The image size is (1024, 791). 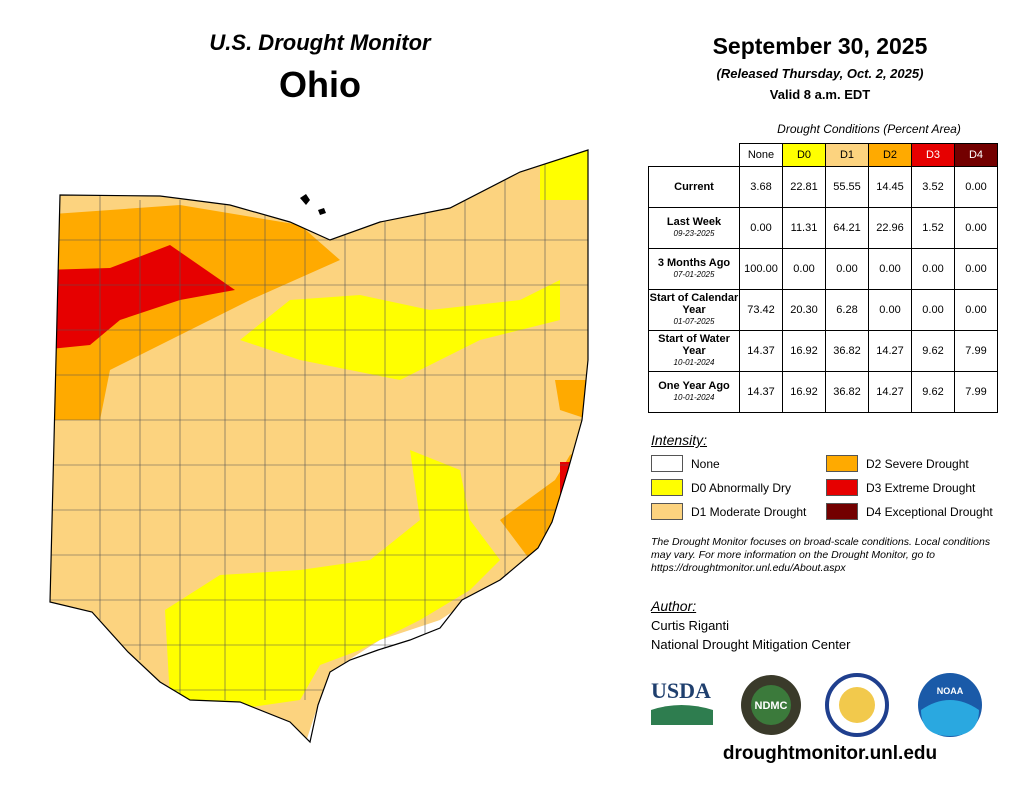 What do you see at coordinates (921, 487) in the screenshot?
I see `legend-label: D3 Extreme Drought` at bounding box center [921, 487].